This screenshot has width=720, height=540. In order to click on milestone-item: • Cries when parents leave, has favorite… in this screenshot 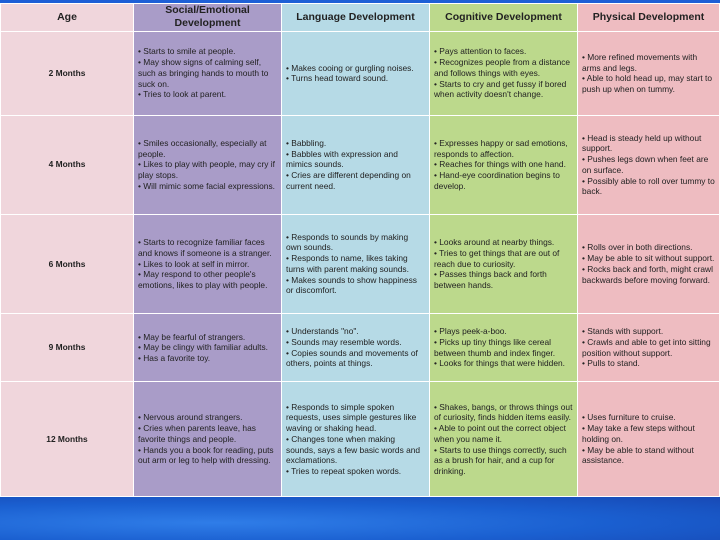, I will do `click(197, 433)`.